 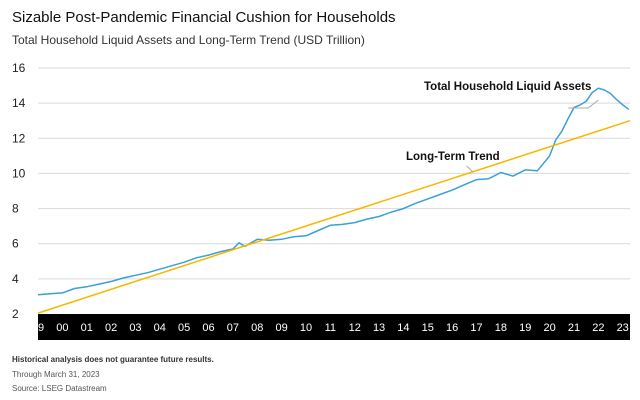 I want to click on date-note: Through March 31, 2023, so click(x=56, y=374).